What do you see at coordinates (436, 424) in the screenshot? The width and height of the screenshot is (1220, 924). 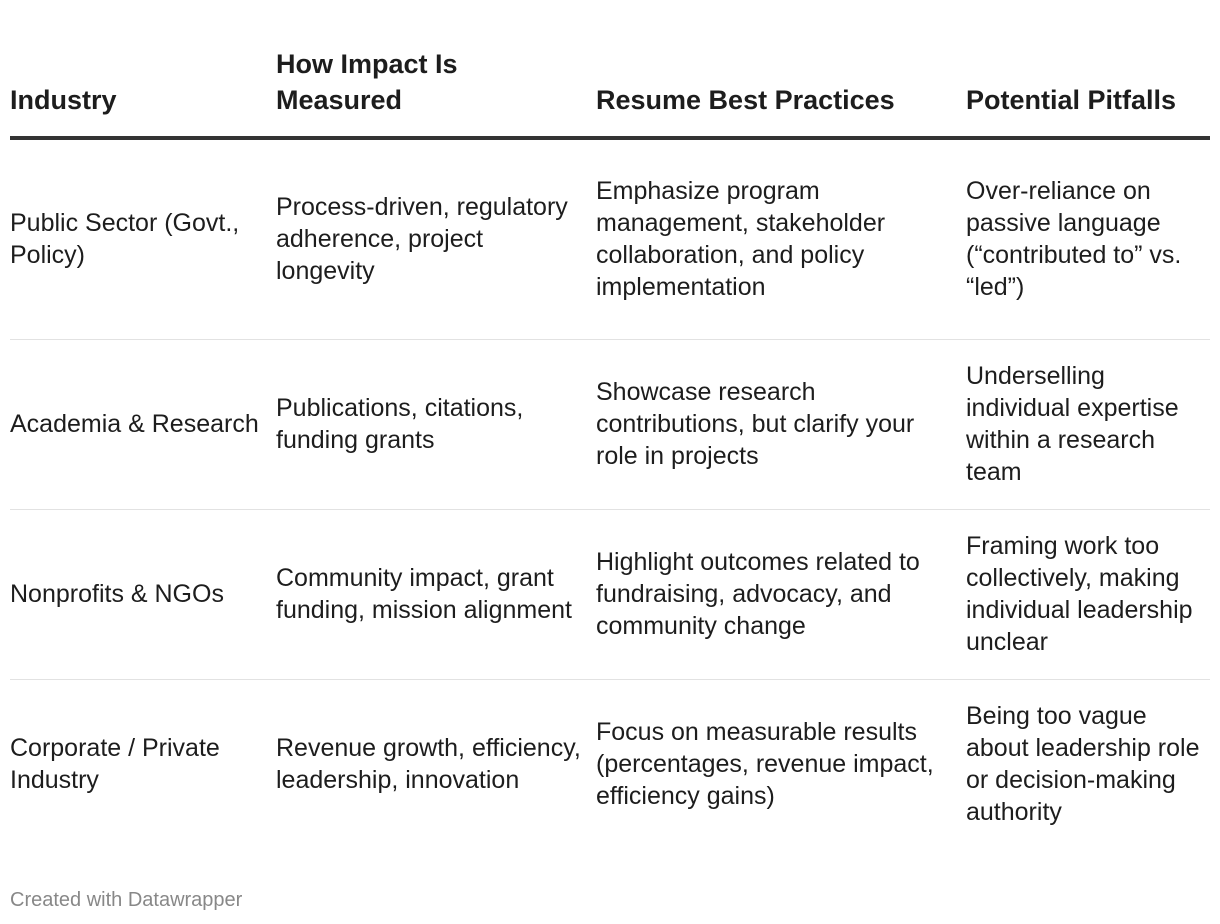 I see `cell-impact: Publications, citations, funding grants` at bounding box center [436, 424].